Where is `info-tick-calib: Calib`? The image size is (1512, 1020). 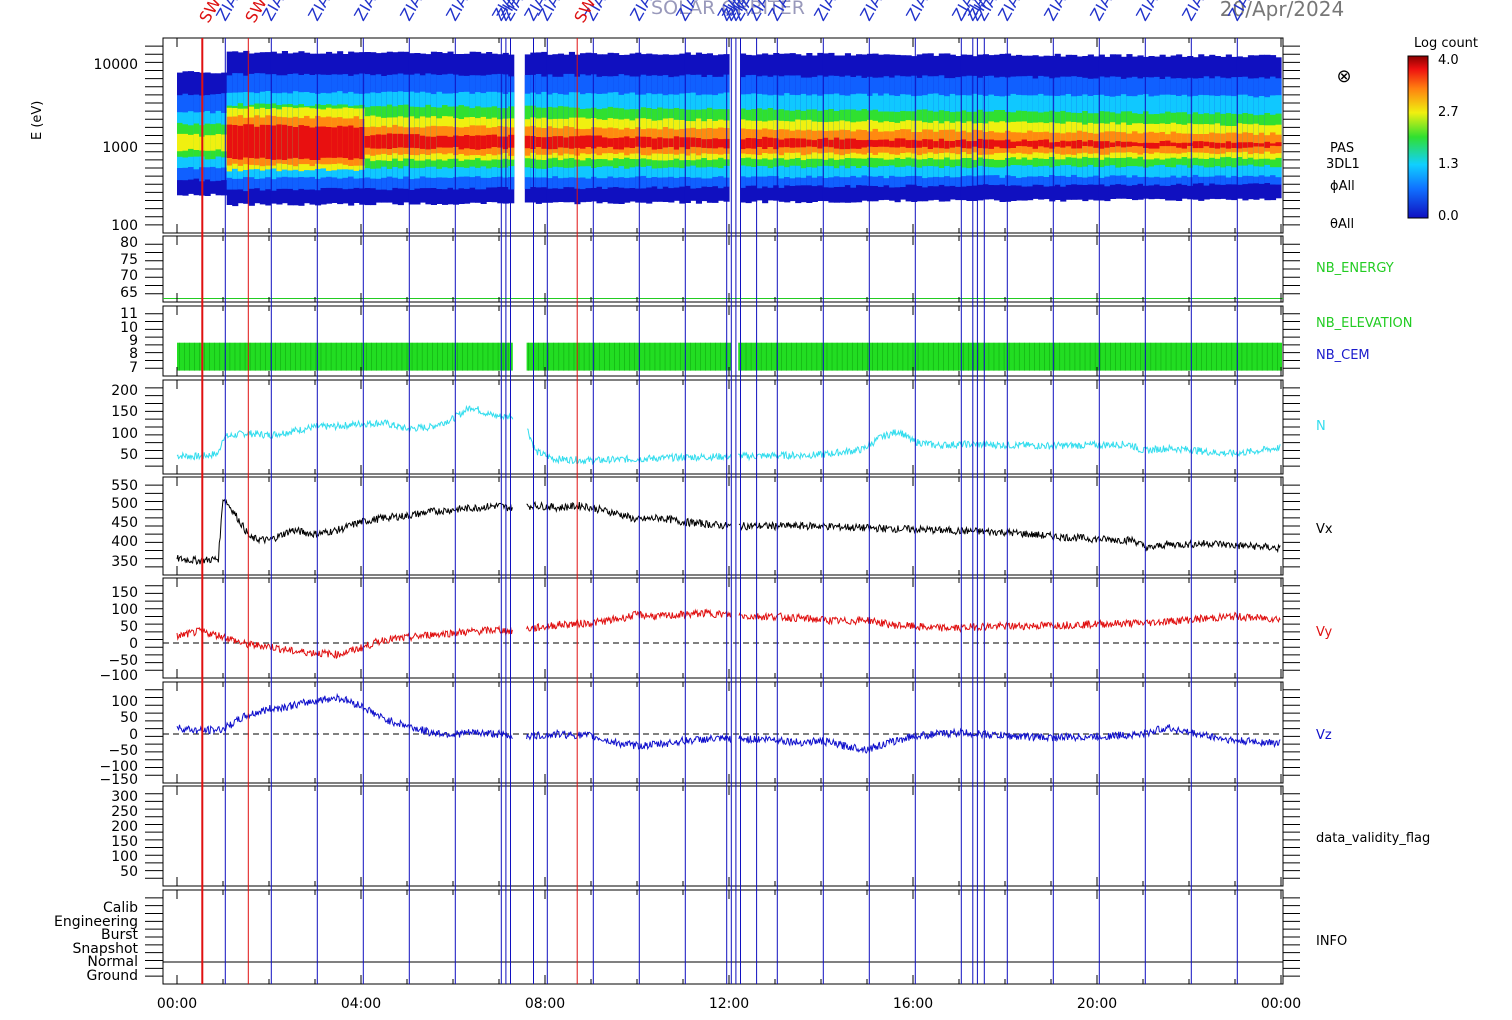
info-tick-calib: Calib is located at coordinates (120, 908).